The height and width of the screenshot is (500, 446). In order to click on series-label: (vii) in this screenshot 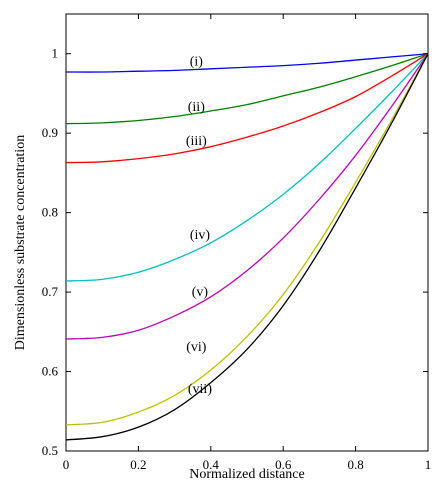, I will do `click(200, 389)`.